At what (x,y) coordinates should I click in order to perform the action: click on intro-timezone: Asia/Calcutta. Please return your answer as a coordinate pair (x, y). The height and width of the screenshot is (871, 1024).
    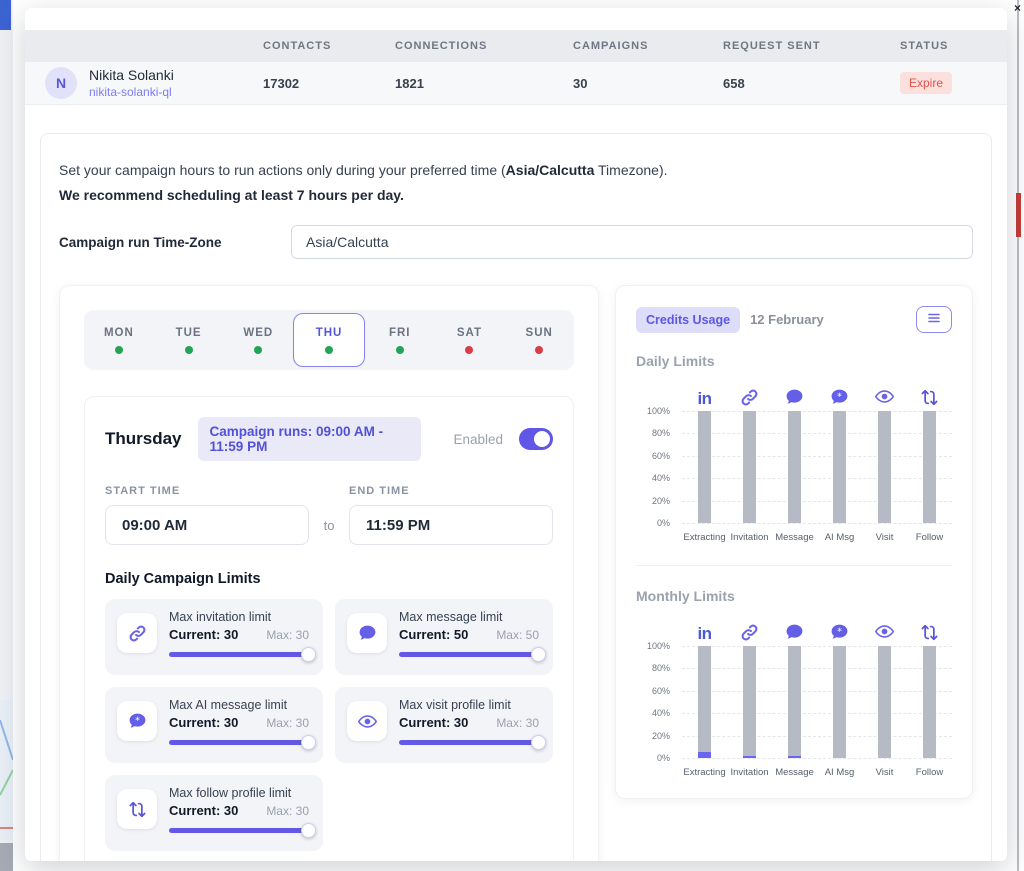
    Looking at the image, I should click on (550, 170).